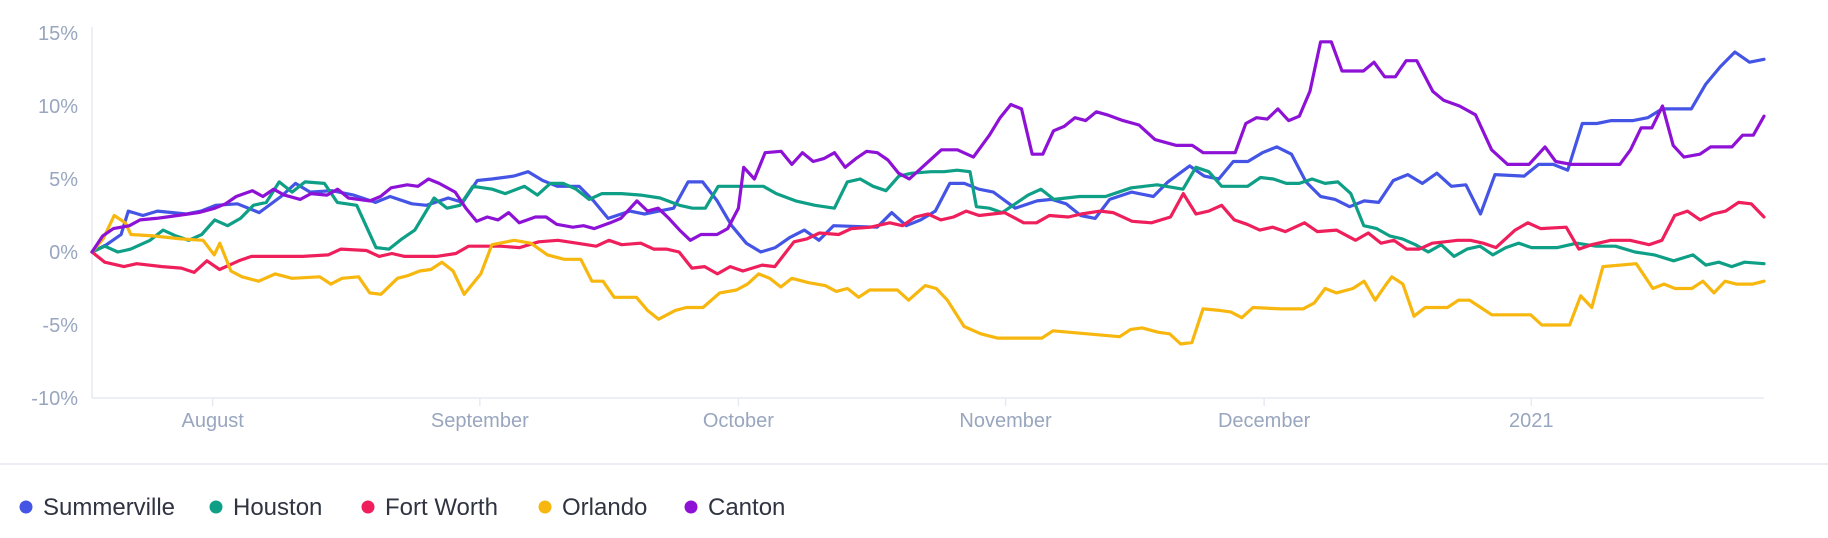 This screenshot has height=538, width=1828. I want to click on y-tick-label: 15%, so click(58, 34).